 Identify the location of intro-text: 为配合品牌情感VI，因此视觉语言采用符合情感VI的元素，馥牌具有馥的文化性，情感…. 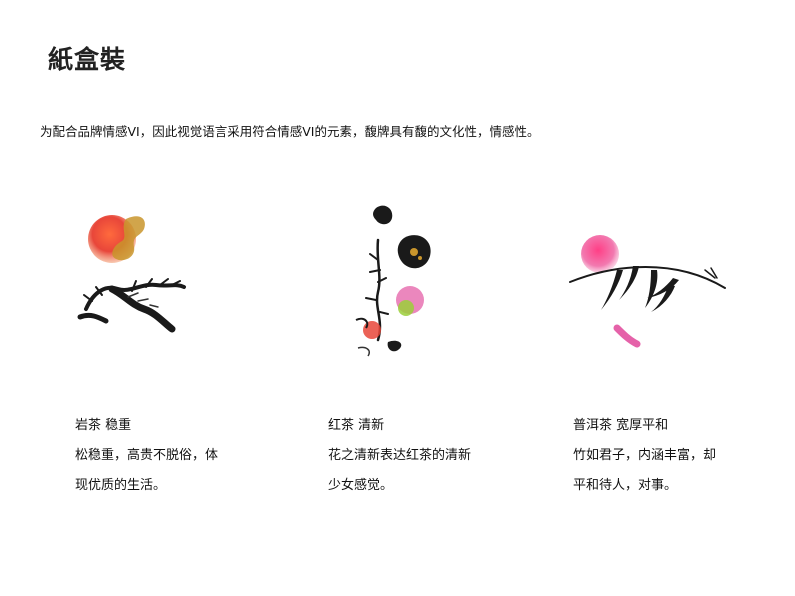
(290, 131).